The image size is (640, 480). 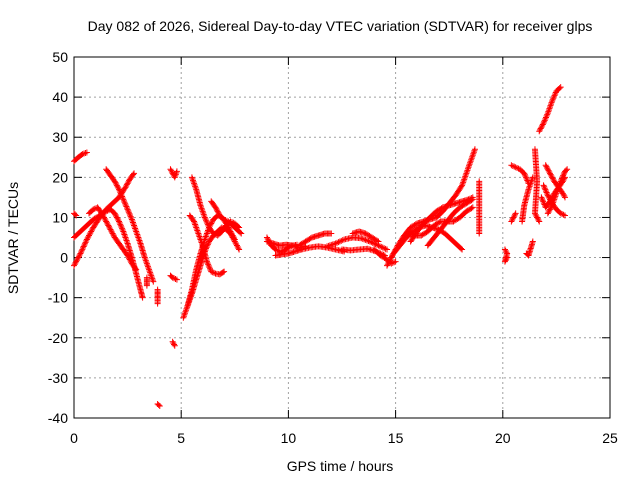 I want to click on series-sat25, so click(x=365, y=236).